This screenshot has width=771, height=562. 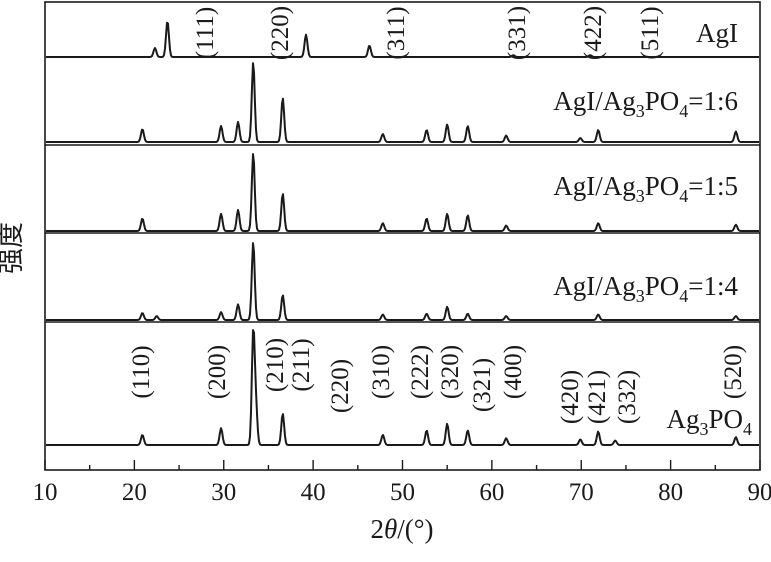 I want to click on hkl-label: (421), so click(x=597, y=397).